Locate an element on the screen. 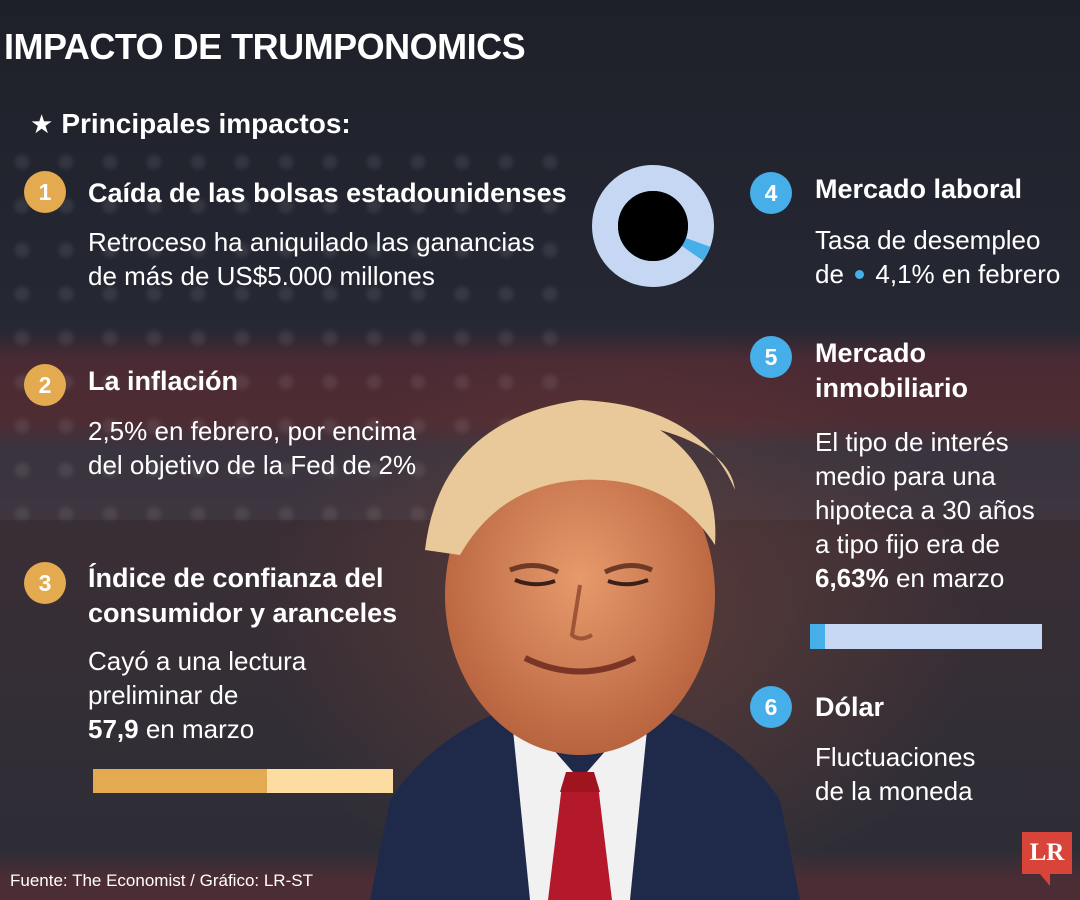 The image size is (1080, 900). page-title: IMPACTO DE TRUMPONOMICS is located at coordinates (265, 46).